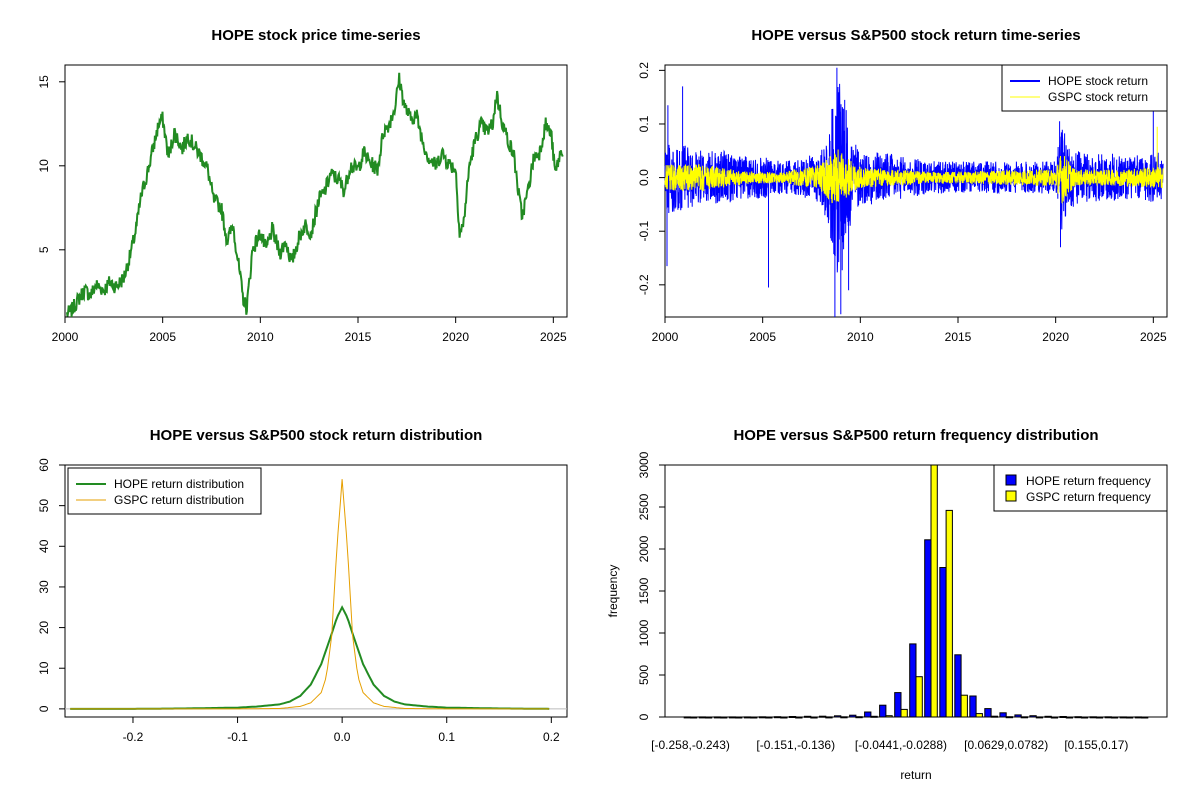 The height and width of the screenshot is (800, 1200). I want to click on x-tick-label: -0.2, so click(133, 737).